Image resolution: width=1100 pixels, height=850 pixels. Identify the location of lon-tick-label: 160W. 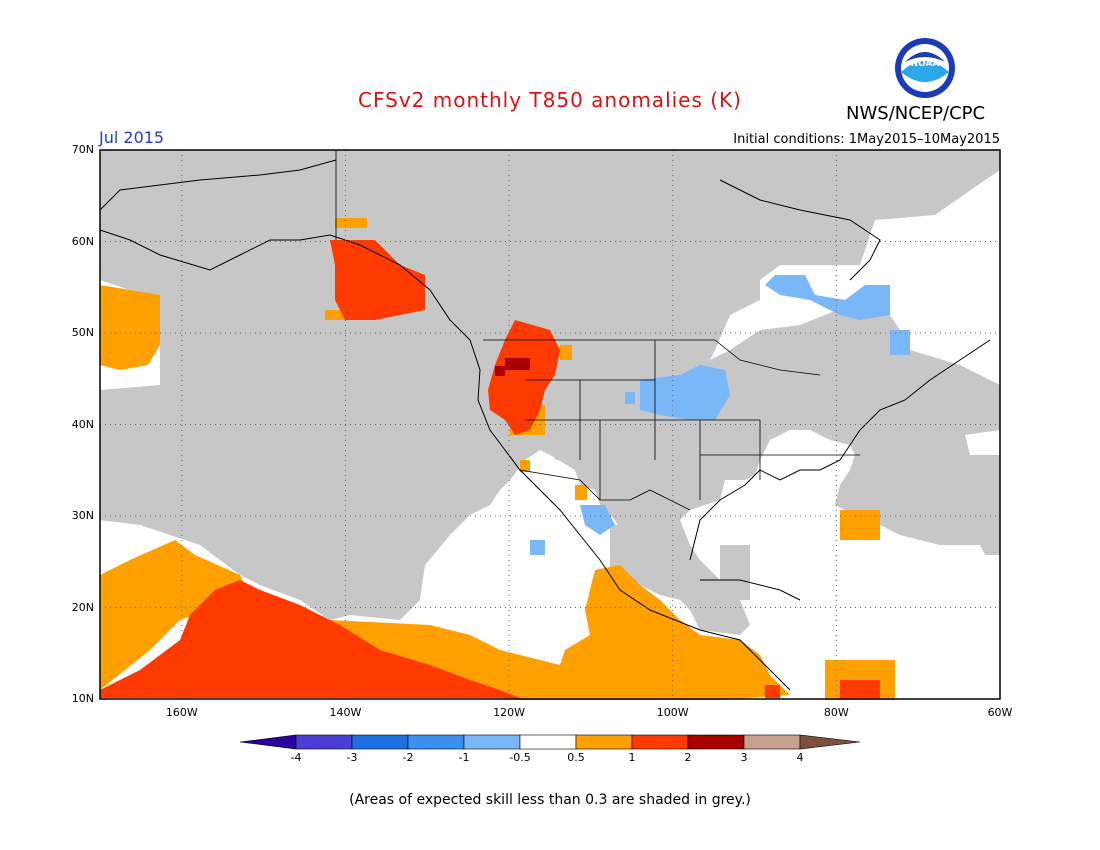
(181, 712).